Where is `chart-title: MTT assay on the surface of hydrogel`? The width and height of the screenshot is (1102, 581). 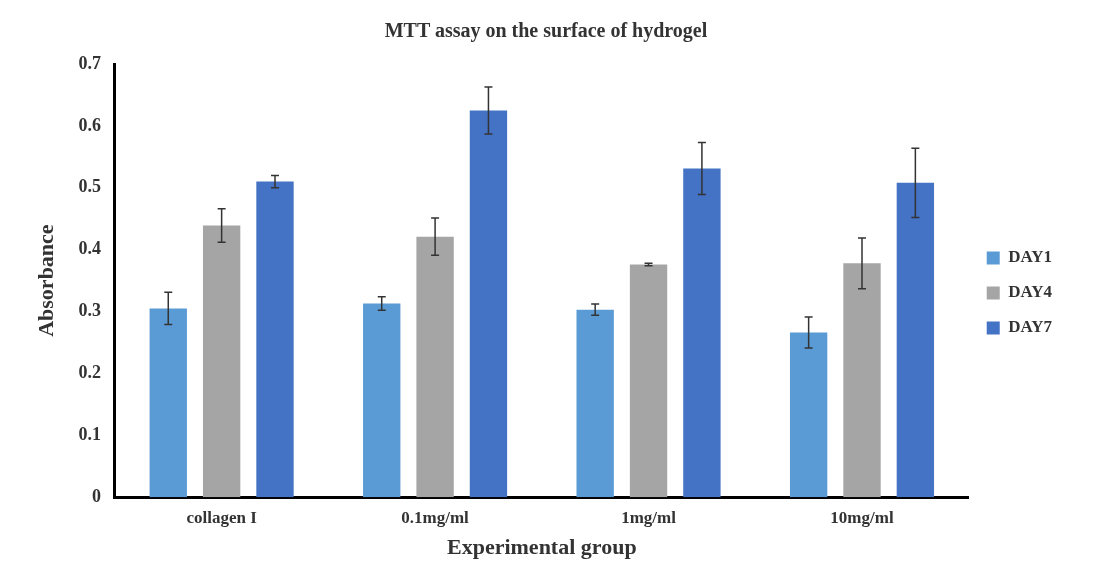
chart-title: MTT assay on the surface of hydrogel is located at coordinates (546, 31).